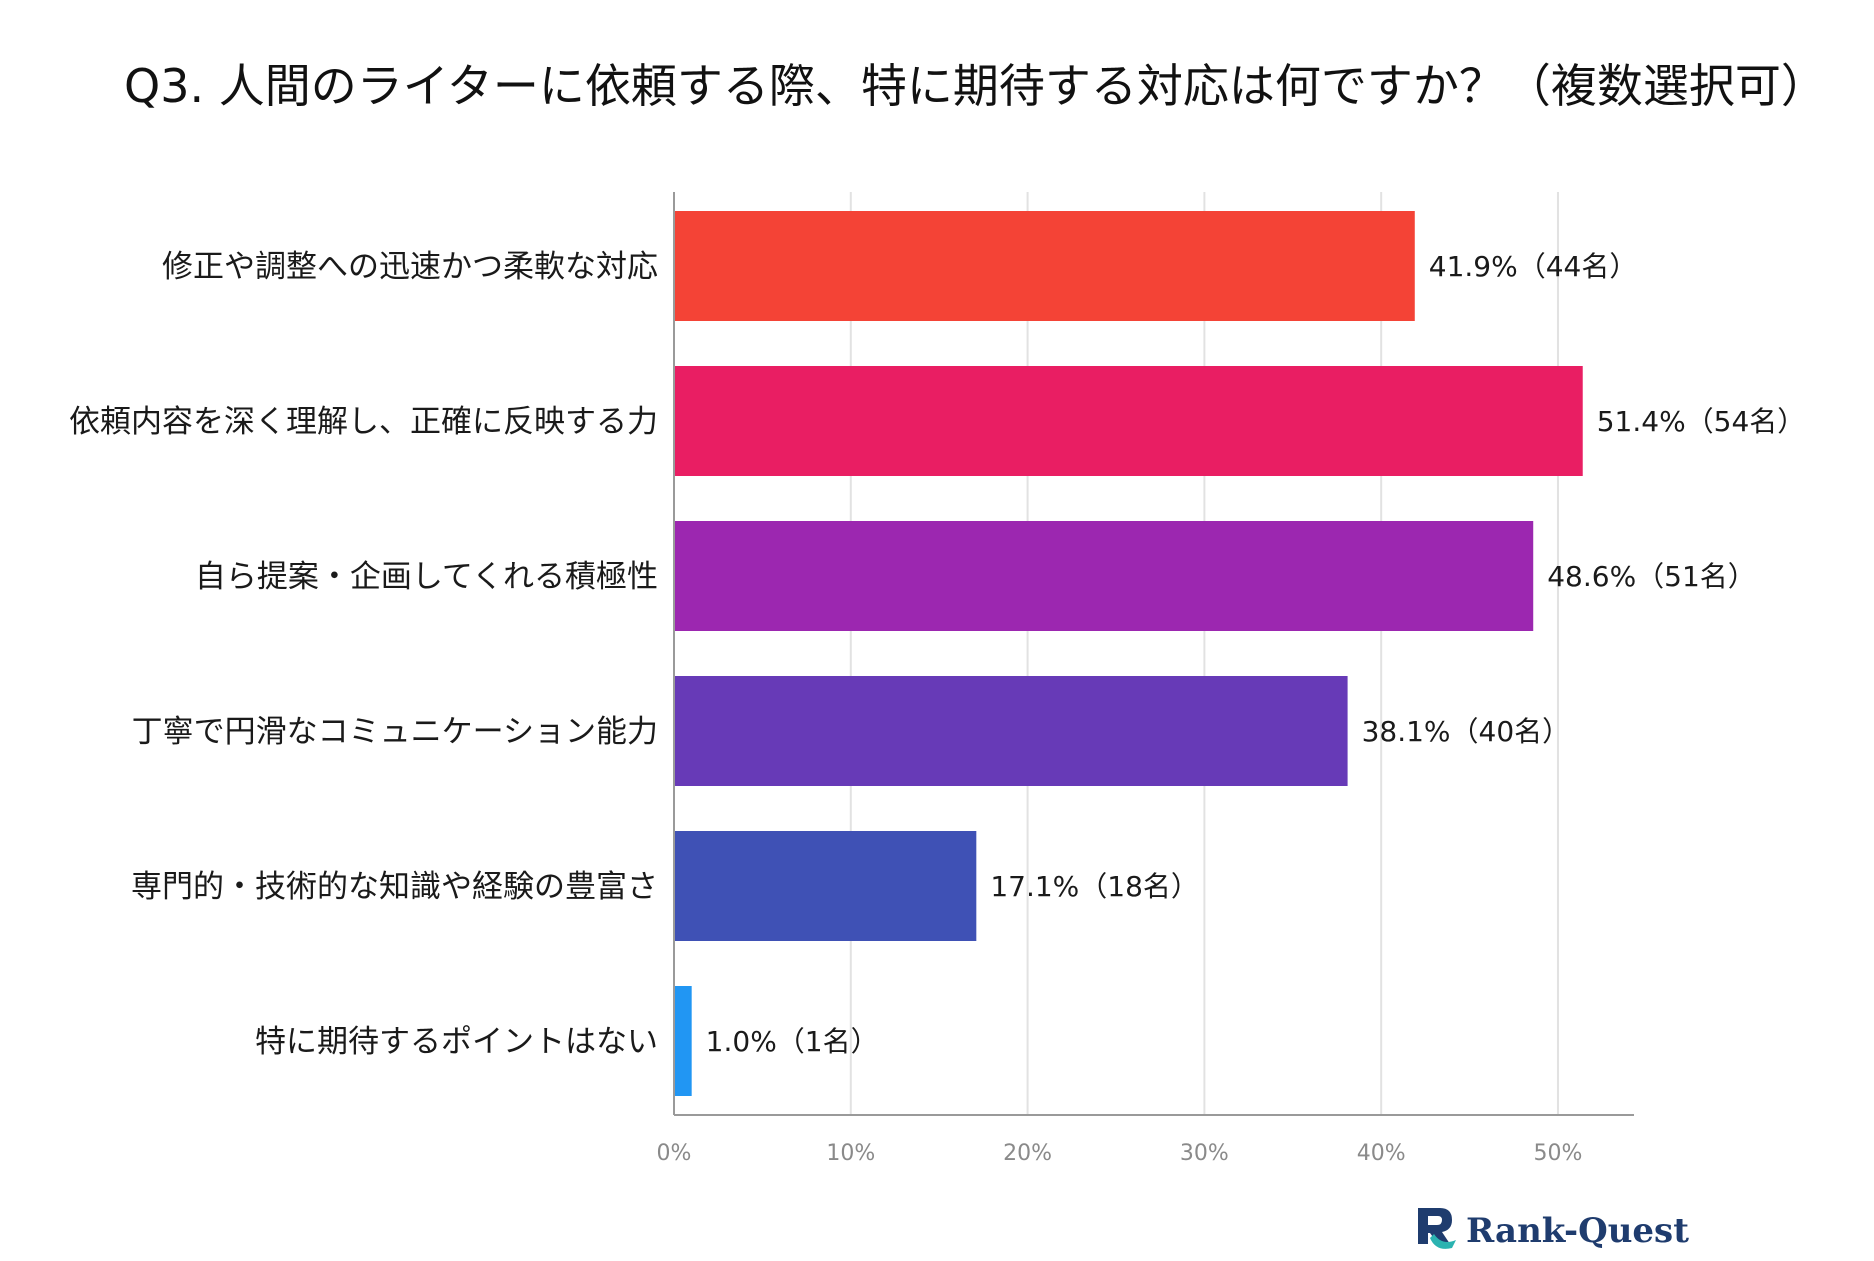  Describe the element at coordinates (394, 887) in the screenshot. I see `category-label: 専門的・技術的な知識や経験の豊富さ` at that location.